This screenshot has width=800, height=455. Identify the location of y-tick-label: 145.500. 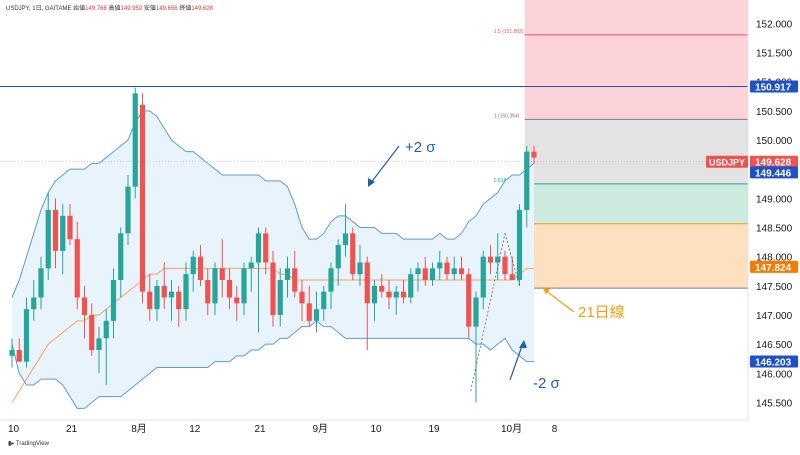
(774, 404).